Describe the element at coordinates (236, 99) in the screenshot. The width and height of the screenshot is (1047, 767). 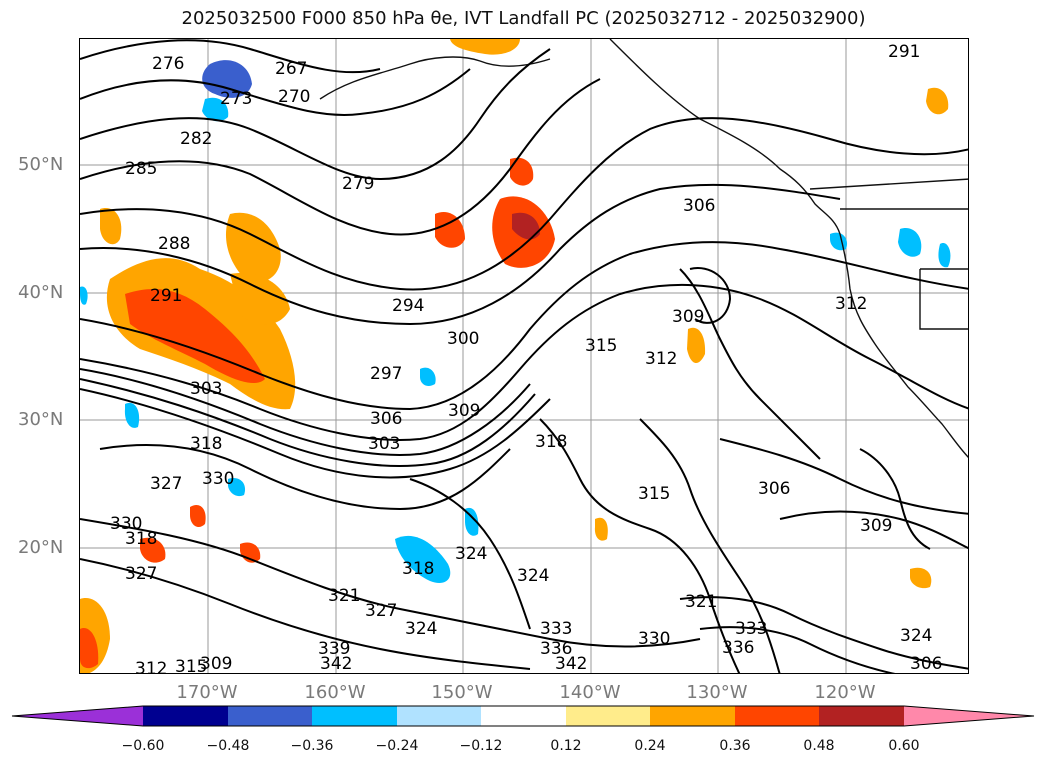
I see `contour-label: 273` at that location.